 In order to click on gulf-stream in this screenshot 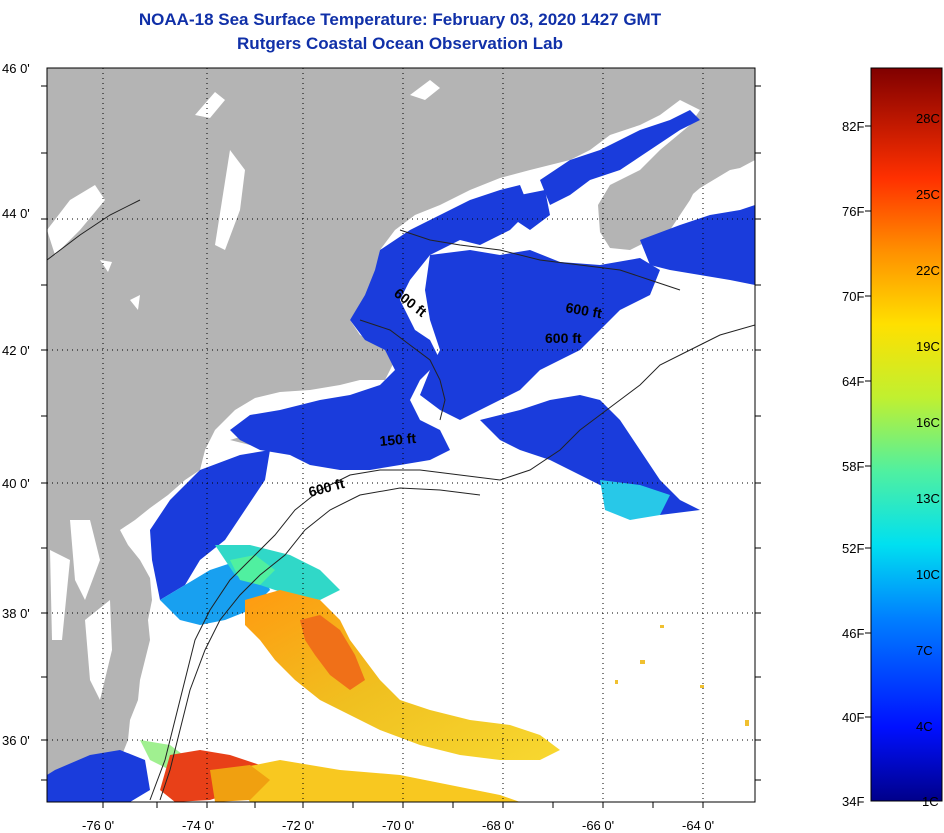, I will do `click(360, 696)`.